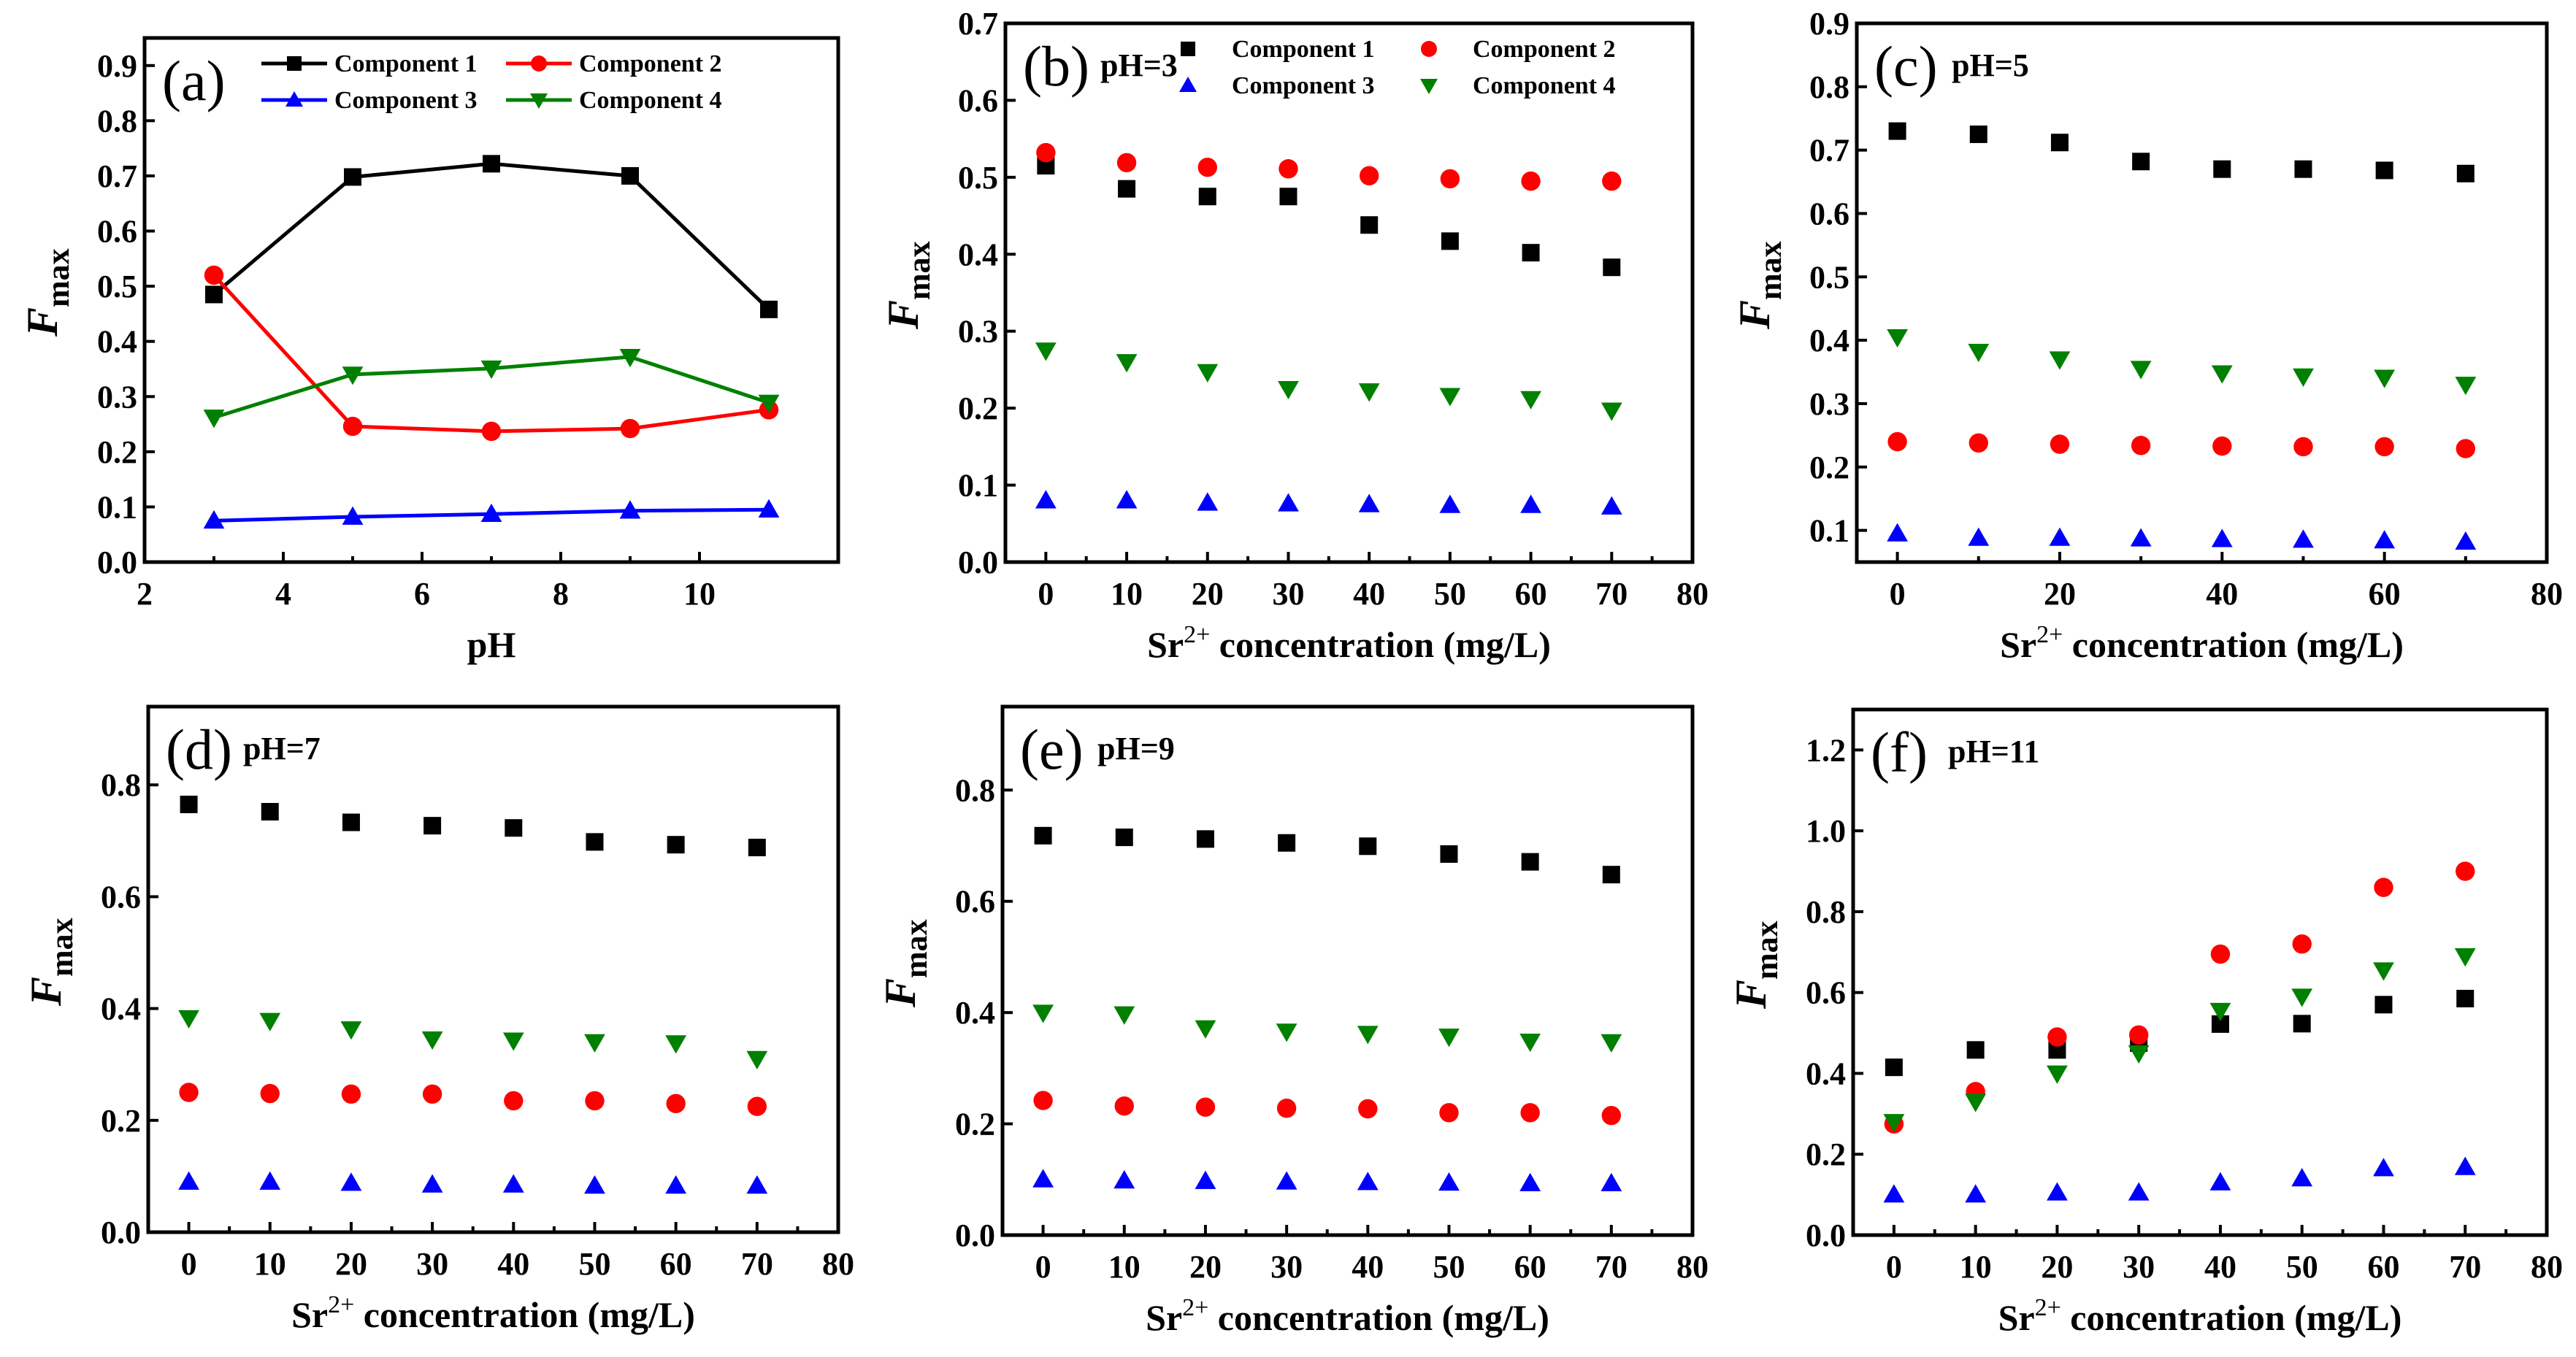 The image size is (2576, 1357). Describe the element at coordinates (145, 594) in the screenshot. I see `x-tick-label: 2` at that location.